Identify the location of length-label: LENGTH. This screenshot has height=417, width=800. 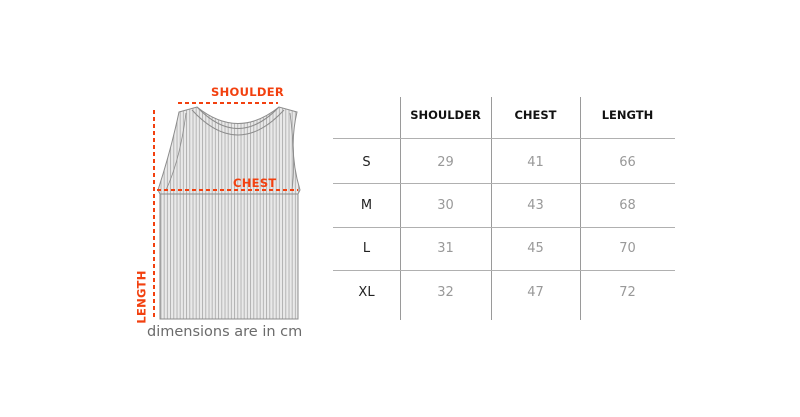
(141, 297).